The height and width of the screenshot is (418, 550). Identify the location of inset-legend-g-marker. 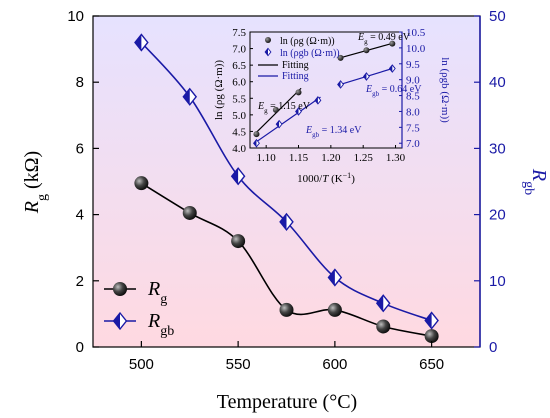
(268, 40).